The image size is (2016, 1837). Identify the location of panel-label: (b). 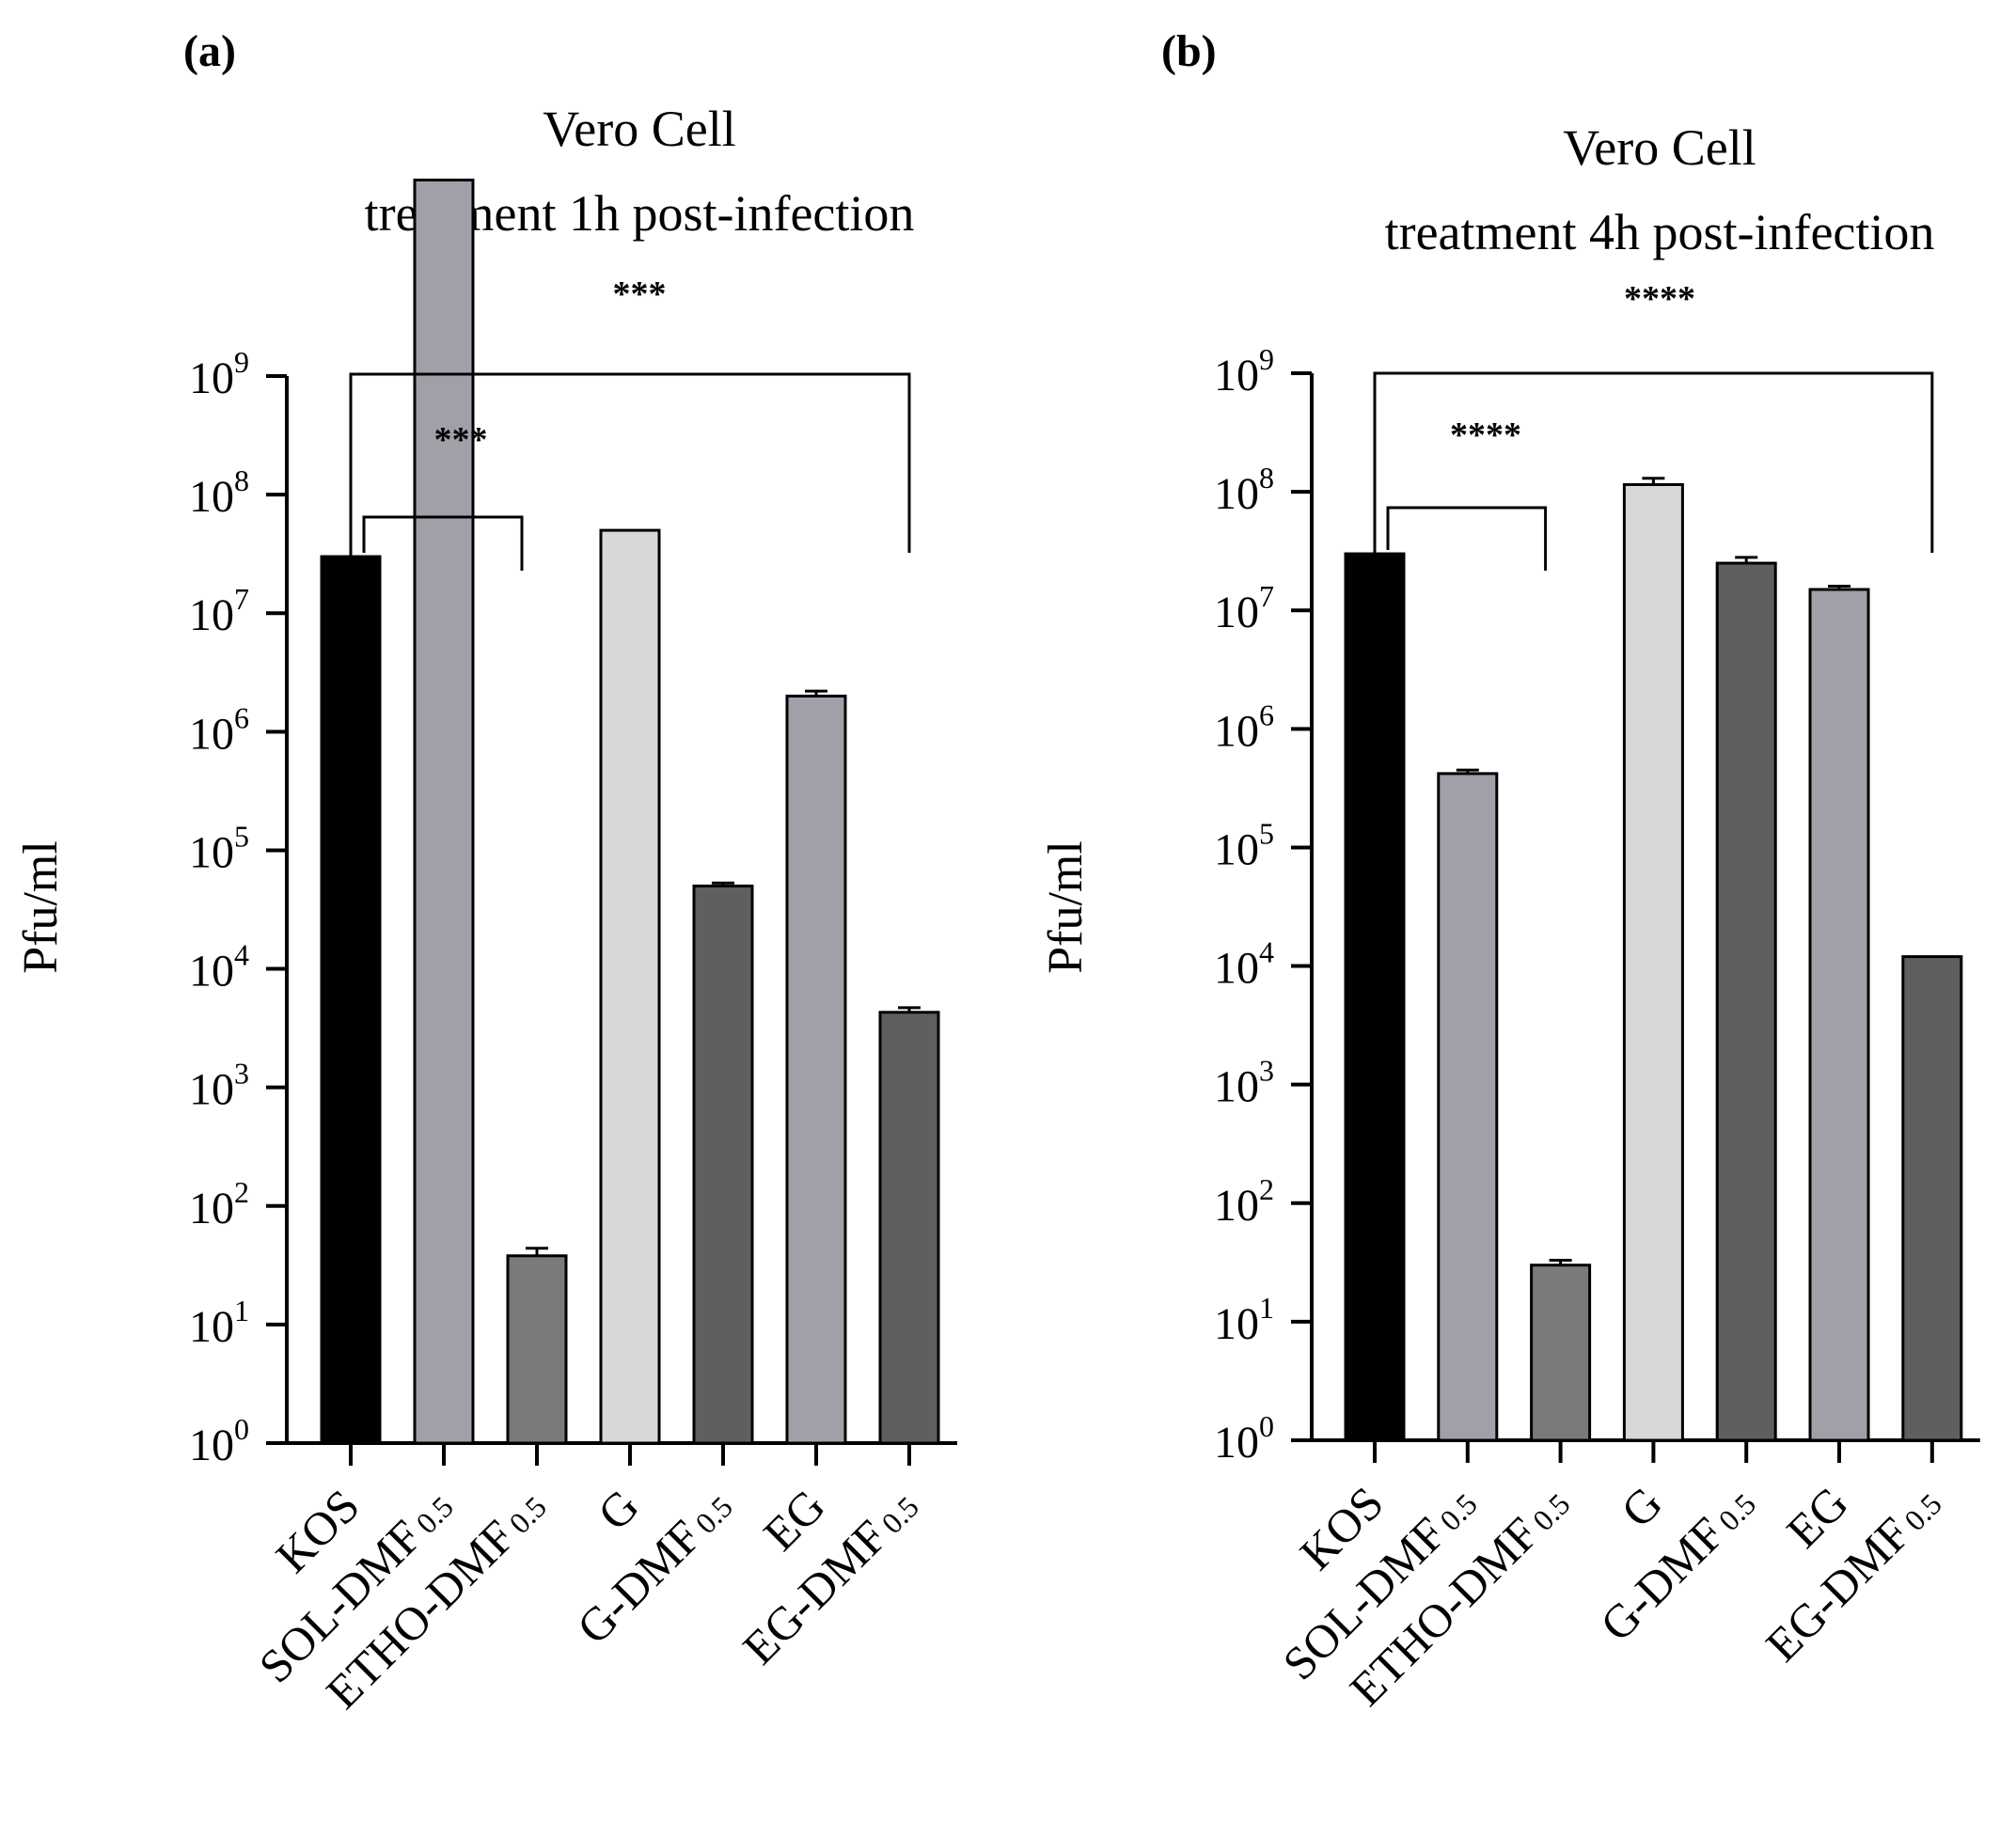
(1189, 51).